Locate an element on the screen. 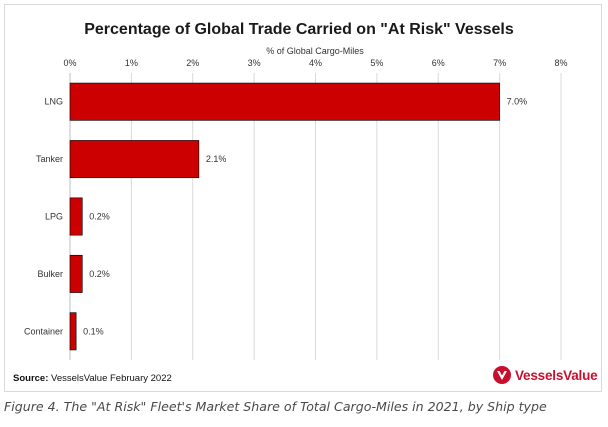 The height and width of the screenshot is (427, 608). category-label: Container is located at coordinates (43, 331).